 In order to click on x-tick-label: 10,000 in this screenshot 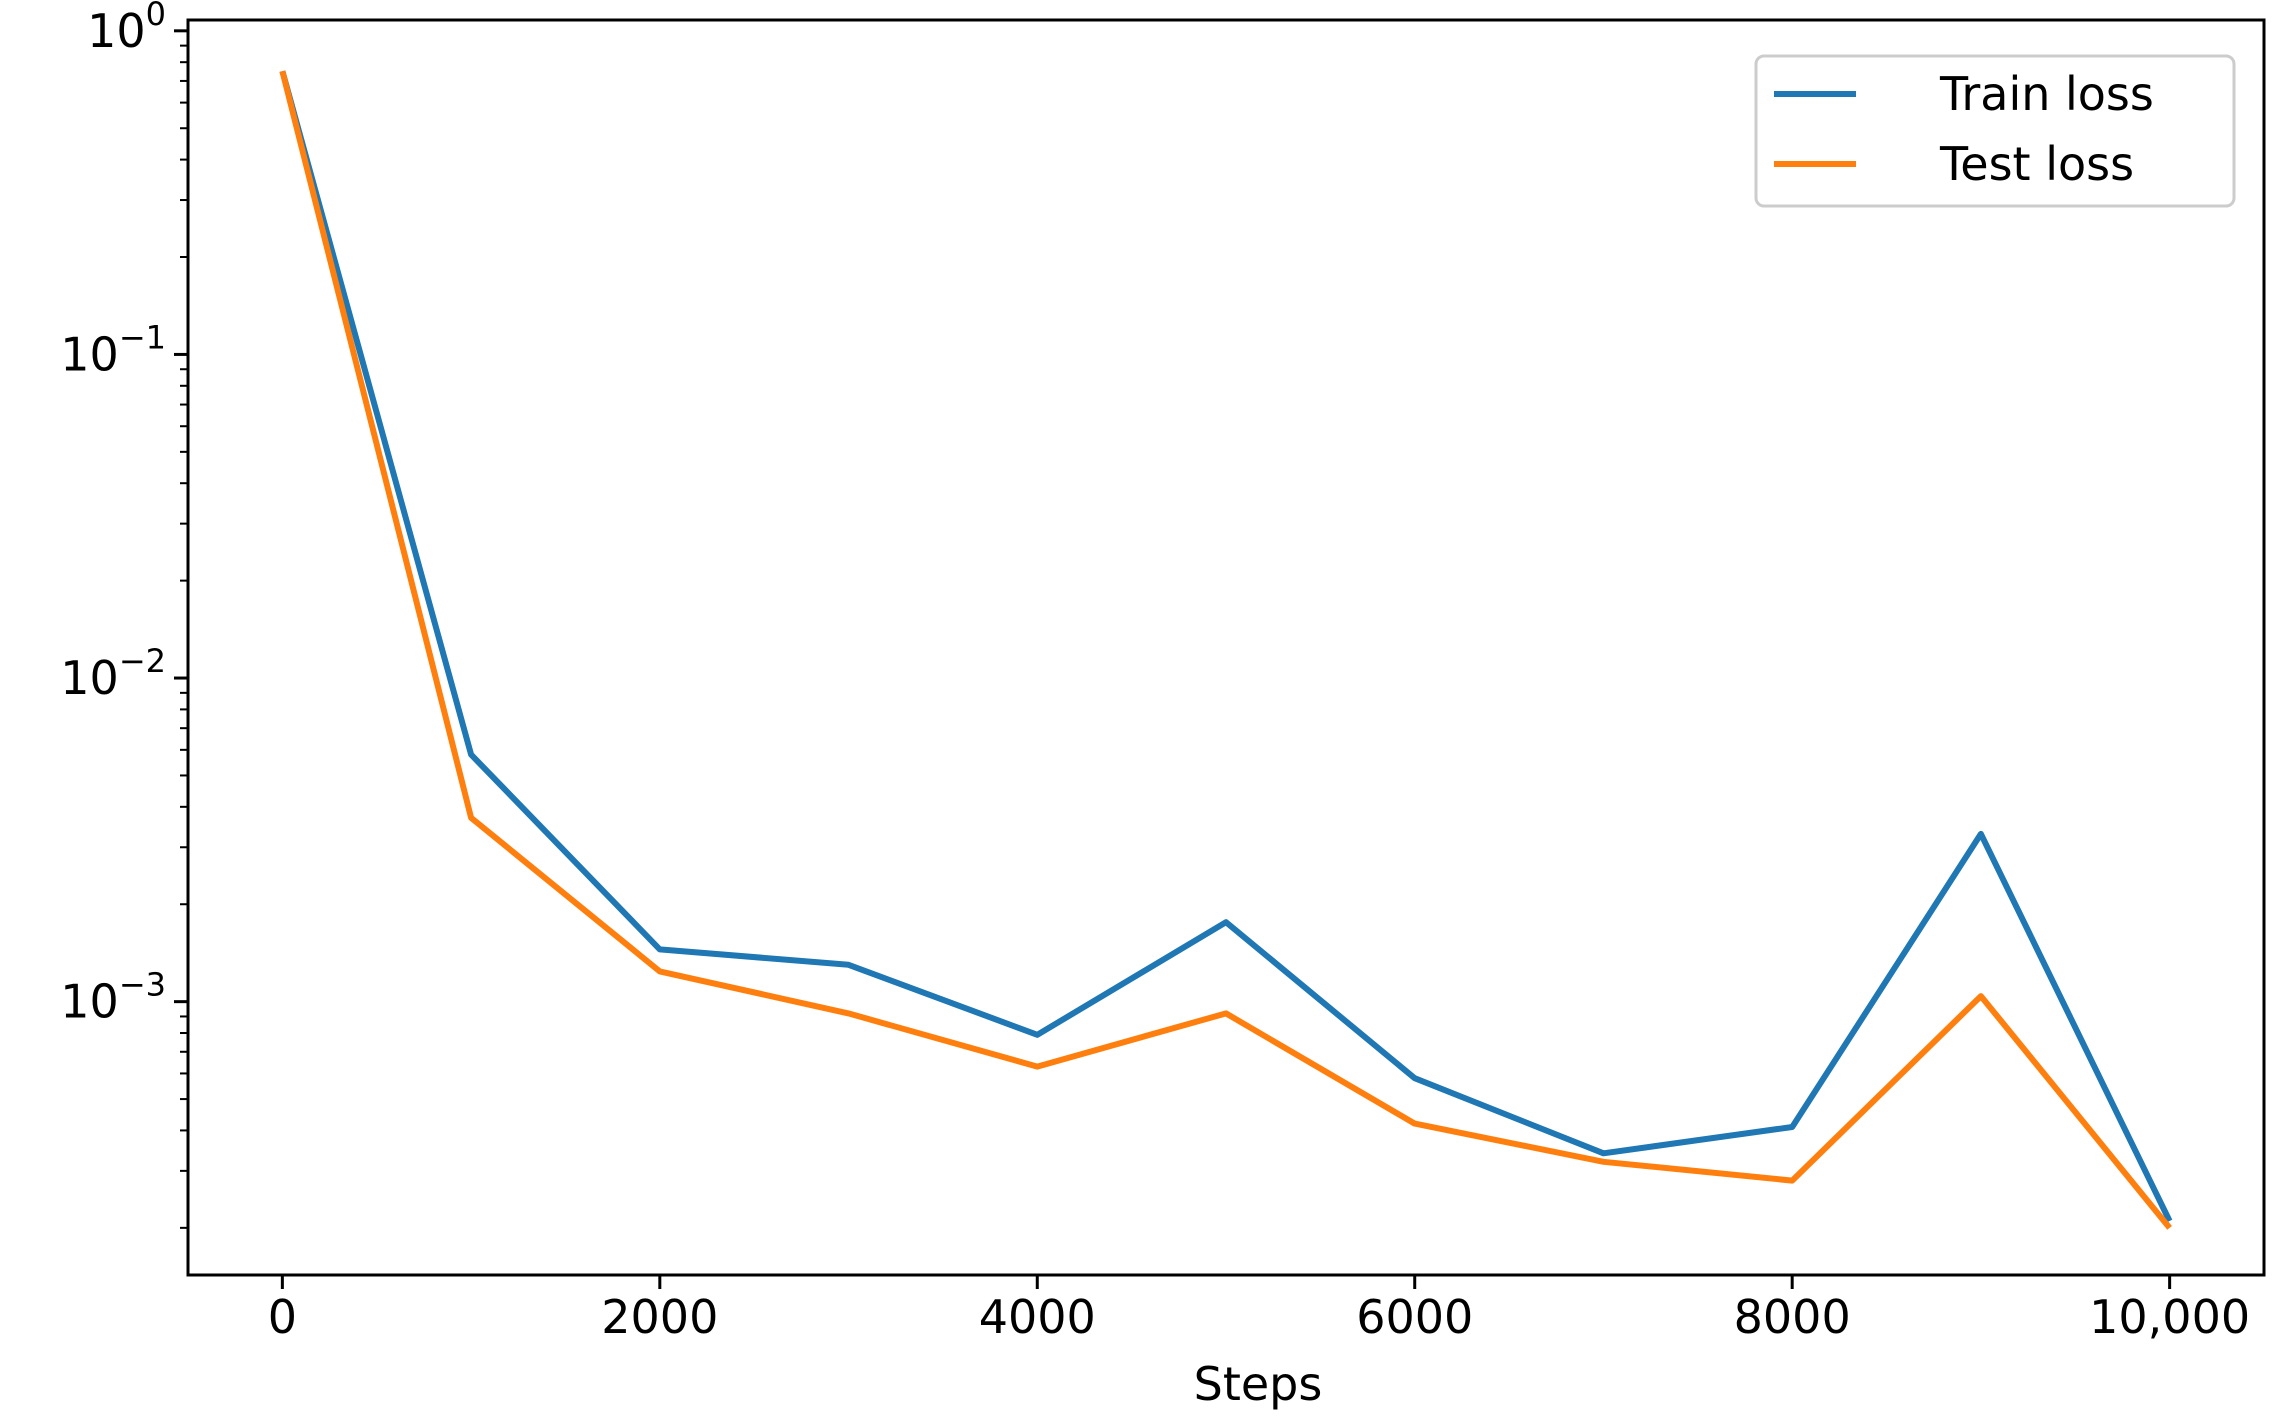, I will do `click(2169, 1317)`.